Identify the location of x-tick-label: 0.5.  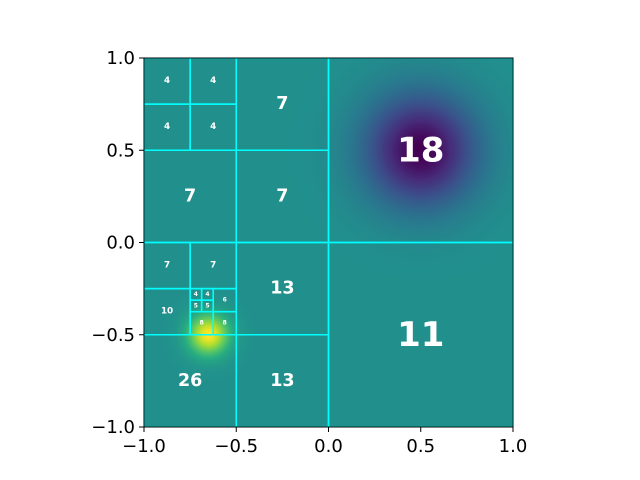
(420, 446).